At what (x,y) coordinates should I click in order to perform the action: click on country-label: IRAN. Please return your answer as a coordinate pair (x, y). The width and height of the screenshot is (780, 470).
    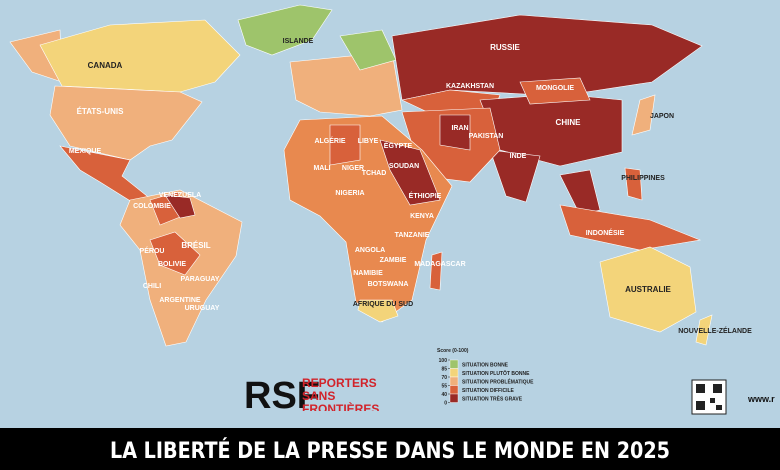
    Looking at the image, I should click on (459, 128).